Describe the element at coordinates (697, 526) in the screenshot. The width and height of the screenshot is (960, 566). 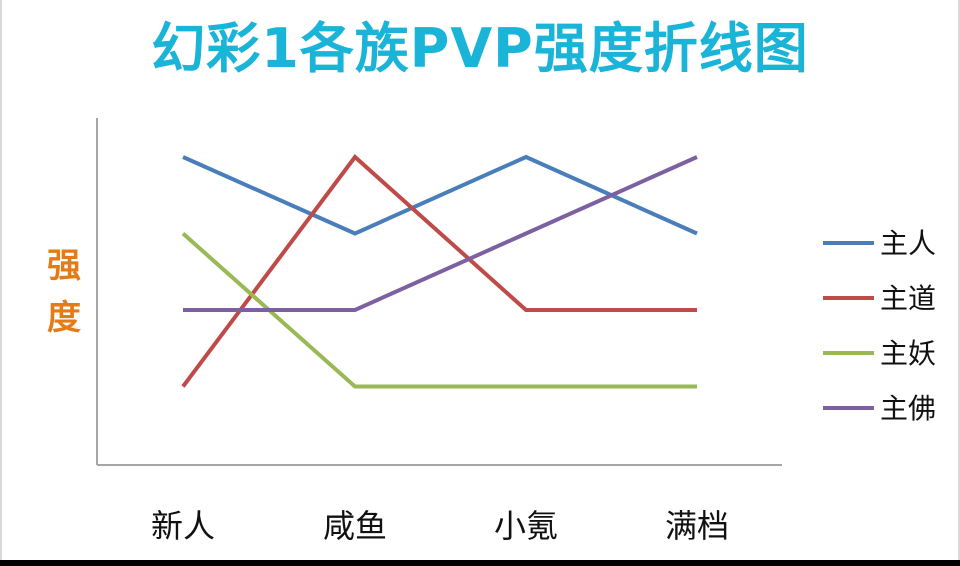
I see `x-tick-label: 满档` at that location.